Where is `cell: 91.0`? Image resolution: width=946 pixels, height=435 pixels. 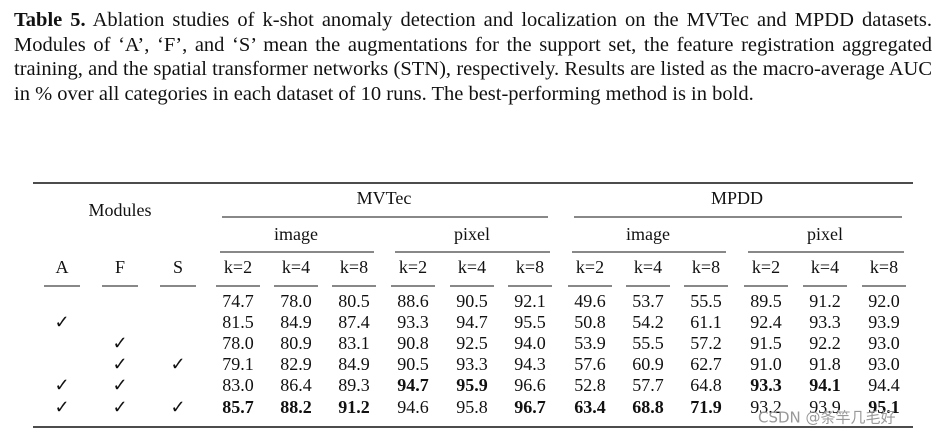
cell: 91.0 is located at coordinates (766, 364).